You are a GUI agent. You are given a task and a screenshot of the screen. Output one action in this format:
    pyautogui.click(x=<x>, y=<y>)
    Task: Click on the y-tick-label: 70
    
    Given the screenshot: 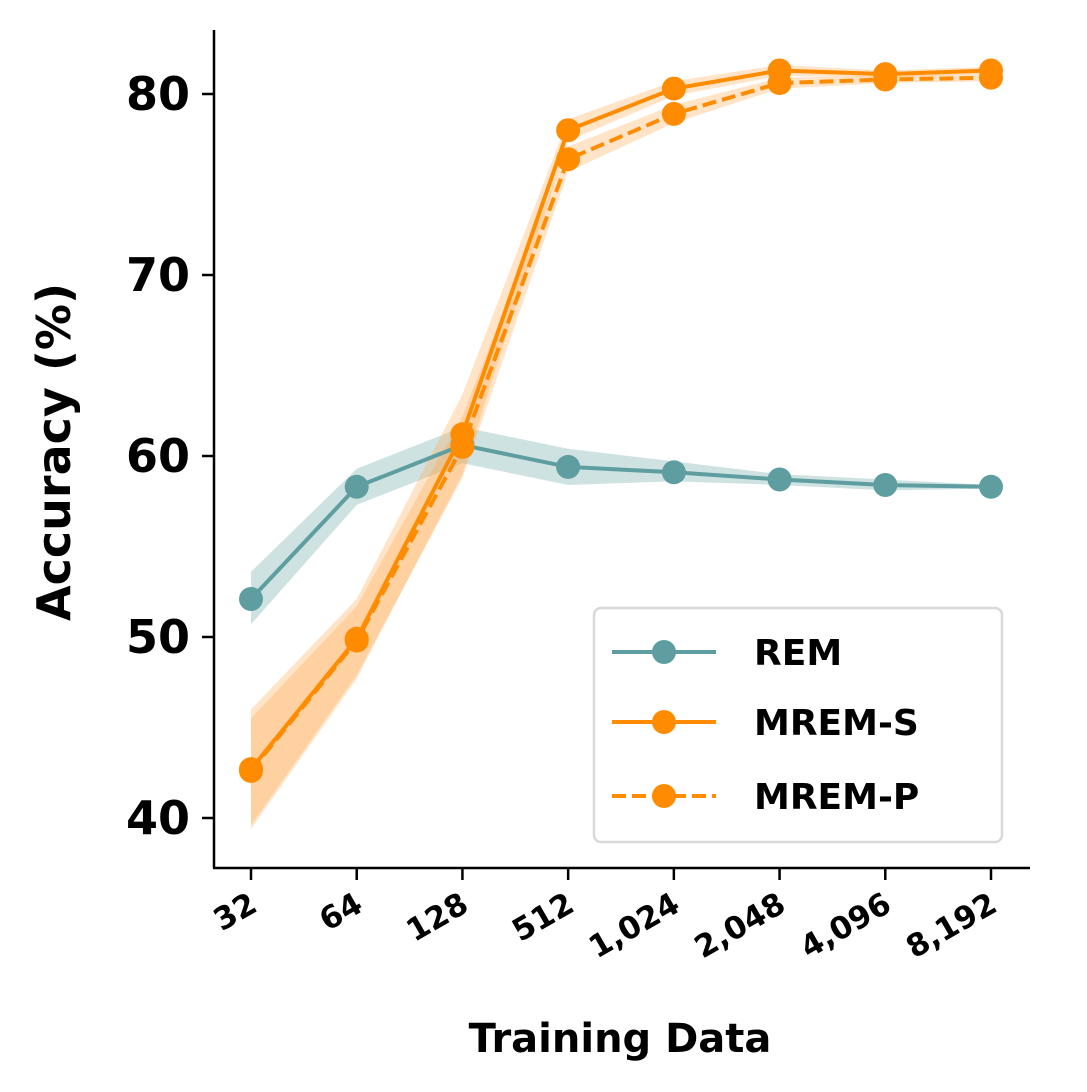 What is the action you would take?
    pyautogui.click(x=158, y=275)
    